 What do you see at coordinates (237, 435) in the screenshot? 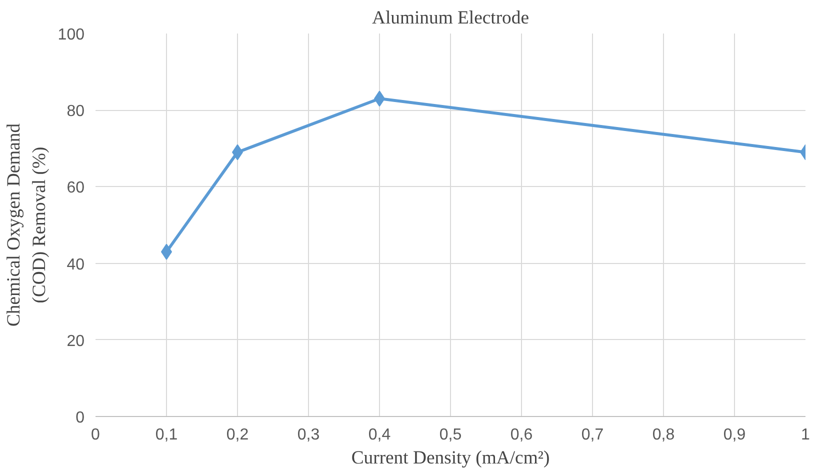
I see `x-tick-label: 0,2` at bounding box center [237, 435].